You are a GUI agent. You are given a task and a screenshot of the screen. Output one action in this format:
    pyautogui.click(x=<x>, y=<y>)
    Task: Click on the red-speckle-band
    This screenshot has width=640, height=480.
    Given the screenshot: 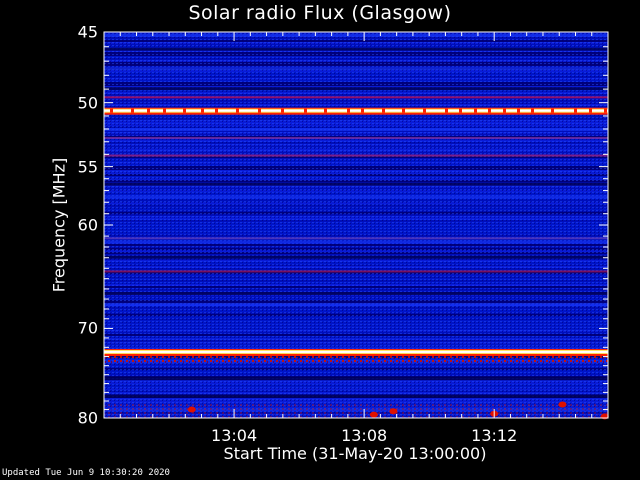 What is the action you would take?
    pyautogui.click(x=356, y=359)
    